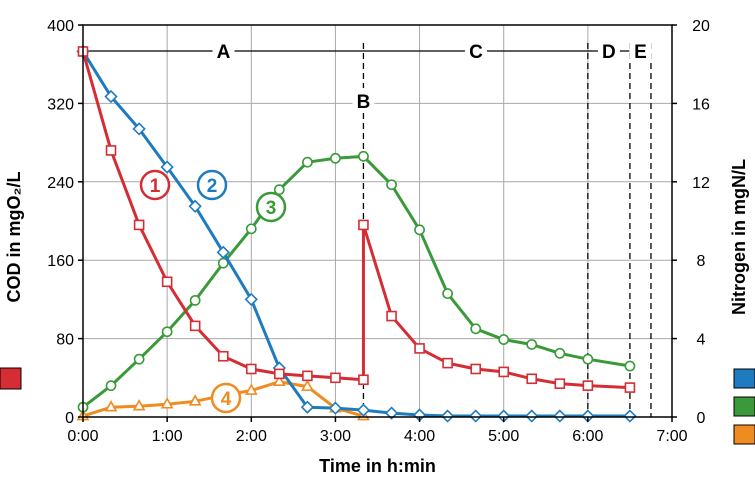 The image size is (755, 488). What do you see at coordinates (167, 436) in the screenshot?
I see `x-tick-label: 1:00` at bounding box center [167, 436].